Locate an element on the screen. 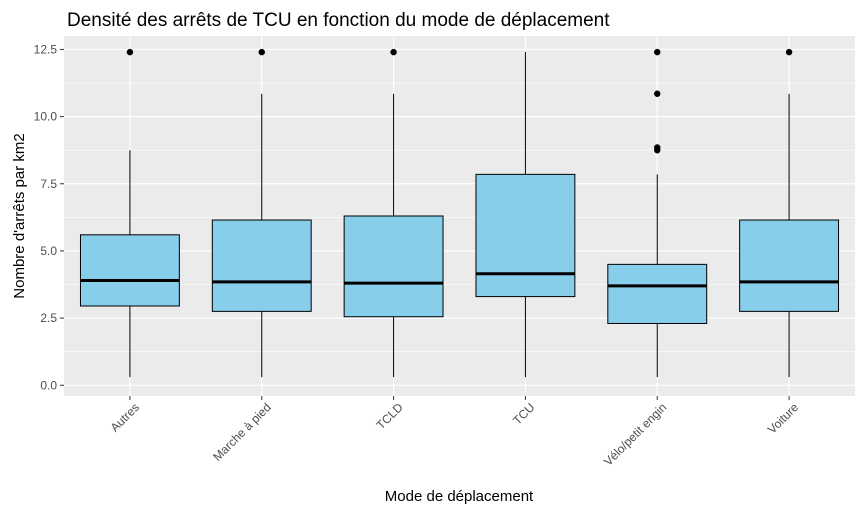 This screenshot has height=515, width=862. box-tcu is located at coordinates (525, 215).